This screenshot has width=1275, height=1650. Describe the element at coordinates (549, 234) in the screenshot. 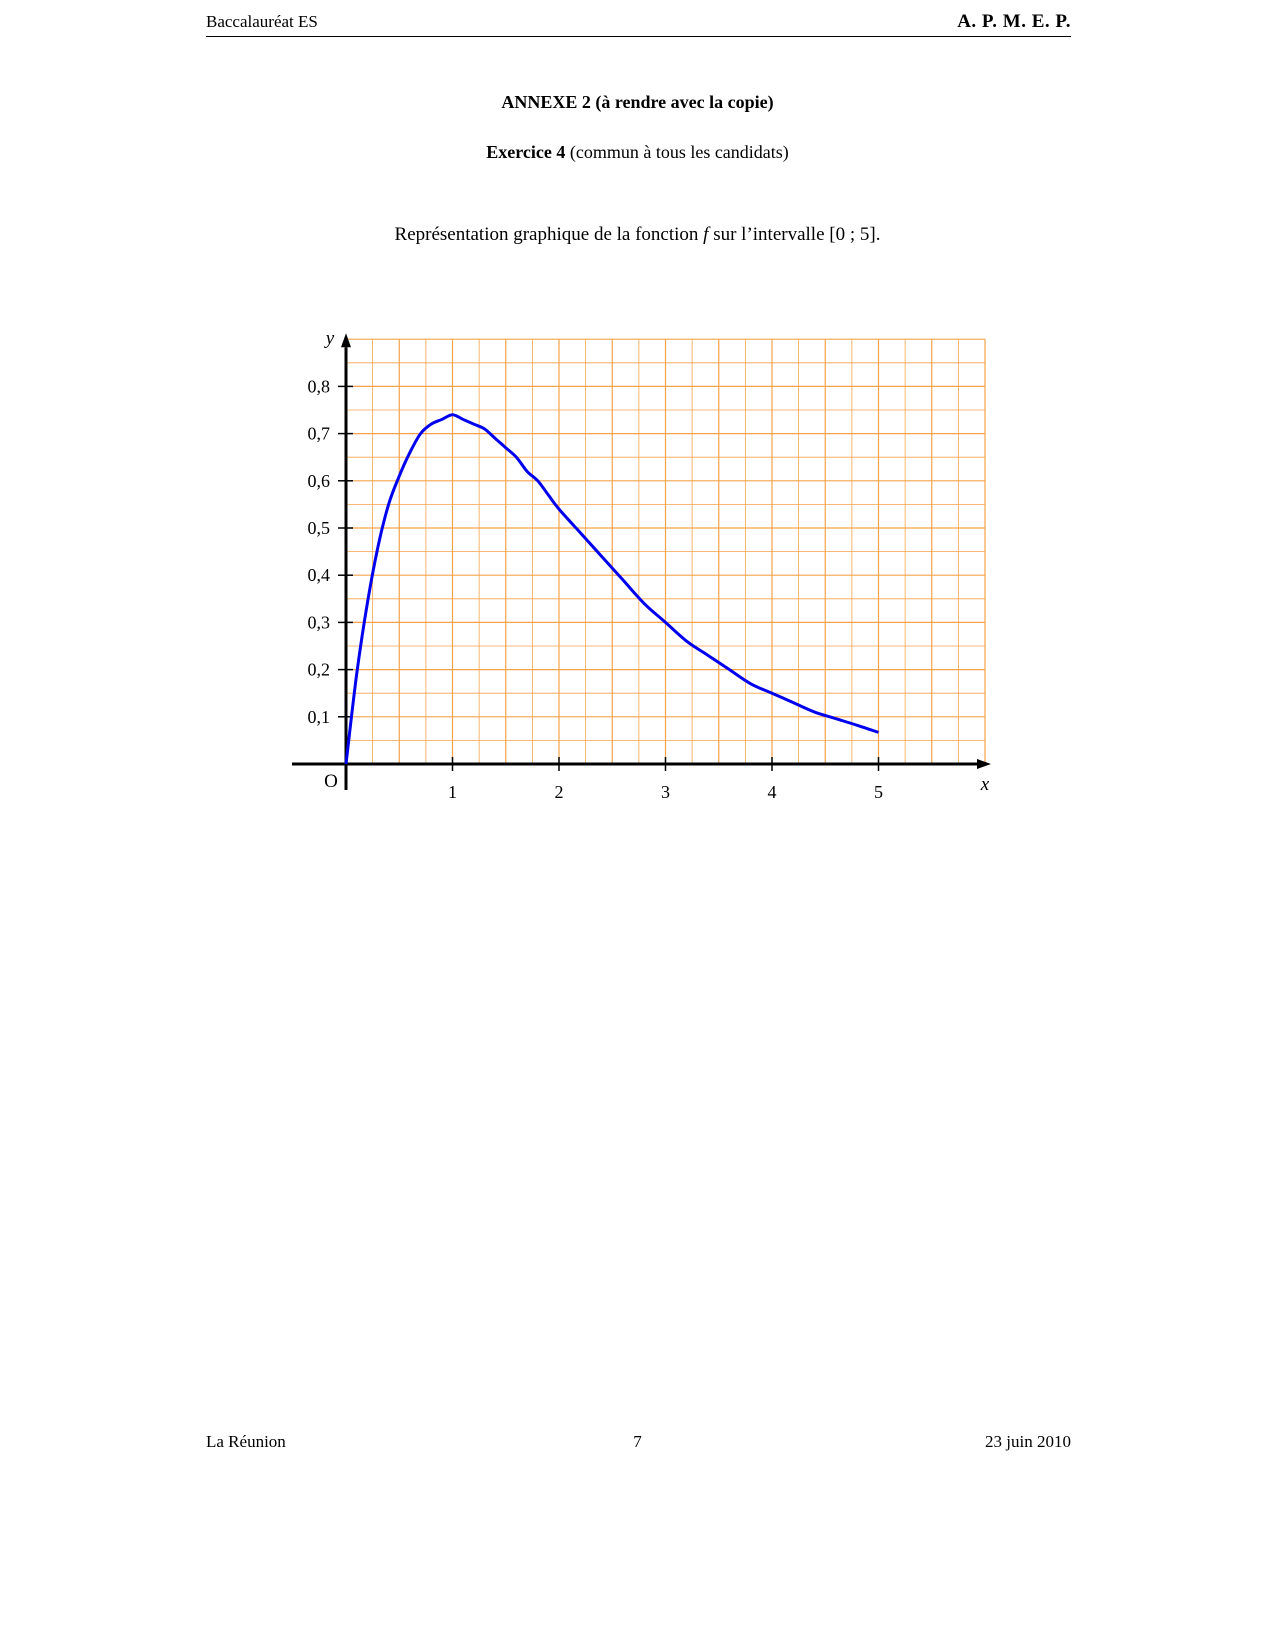

I see `caption-before: Représentation graphique de la fonction` at that location.